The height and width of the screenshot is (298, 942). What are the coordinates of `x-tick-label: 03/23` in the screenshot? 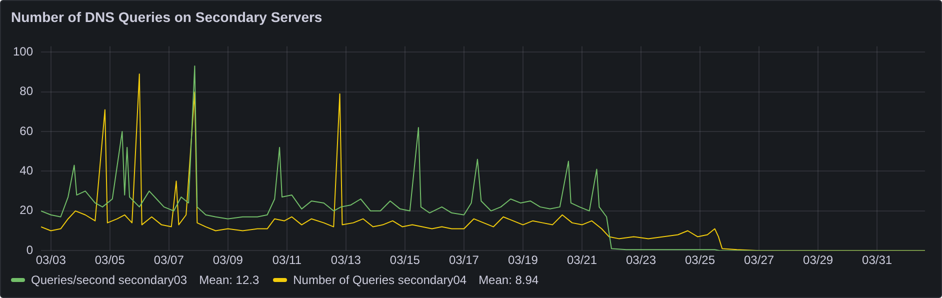 It's located at (641, 260).